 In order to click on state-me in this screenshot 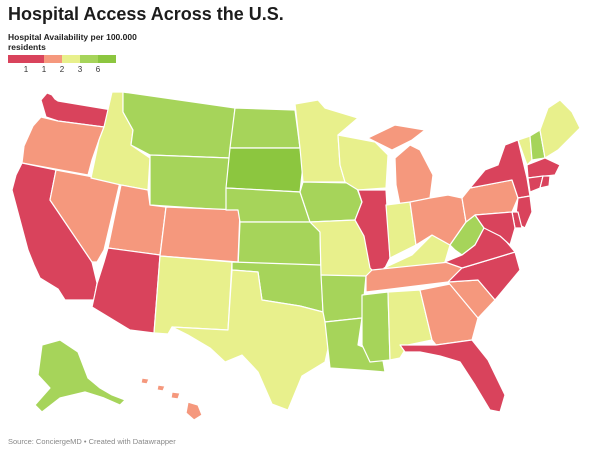, I will do `click(560, 129)`.